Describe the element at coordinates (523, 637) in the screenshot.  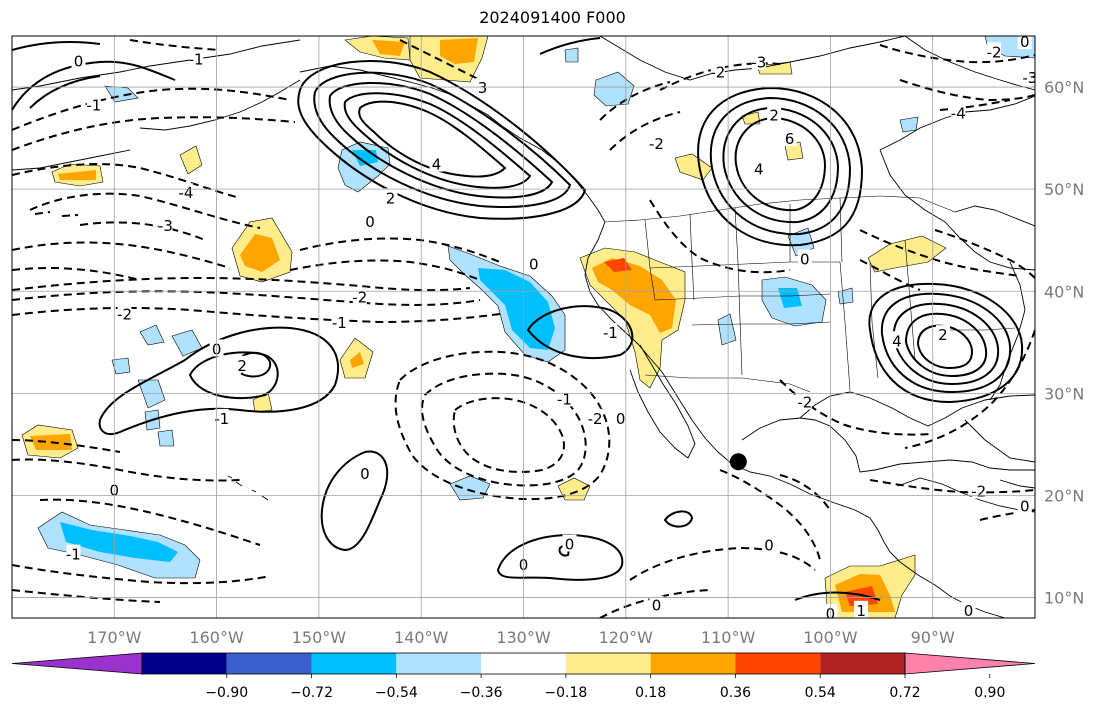
I see `longitude-tick-label: 130°W` at that location.